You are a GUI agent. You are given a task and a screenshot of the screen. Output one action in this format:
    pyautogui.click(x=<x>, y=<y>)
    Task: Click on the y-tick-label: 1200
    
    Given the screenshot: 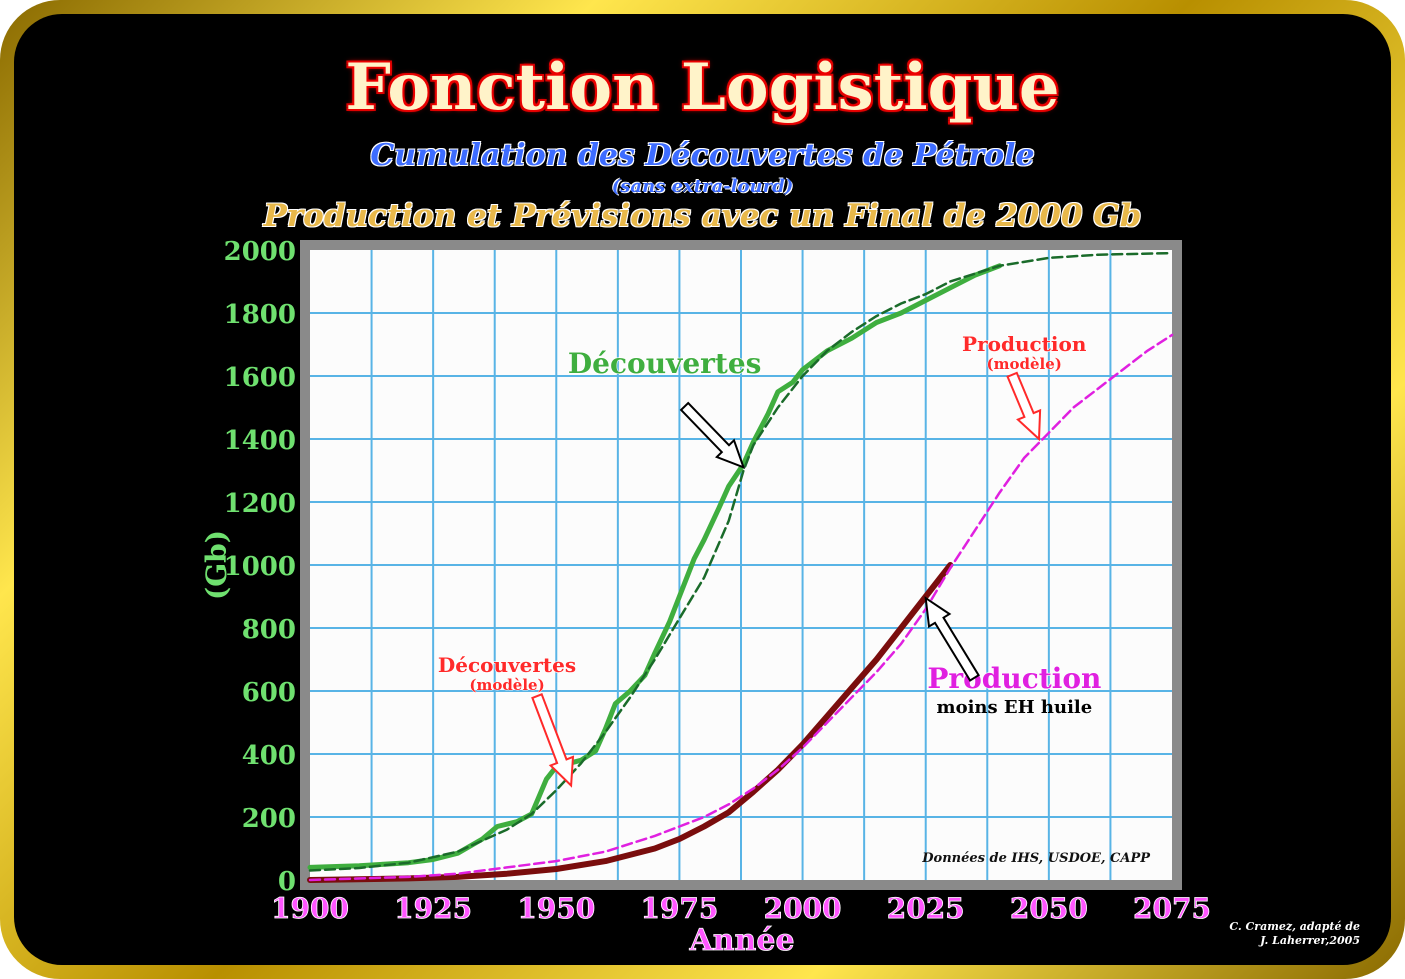 What is the action you would take?
    pyautogui.click(x=260, y=504)
    